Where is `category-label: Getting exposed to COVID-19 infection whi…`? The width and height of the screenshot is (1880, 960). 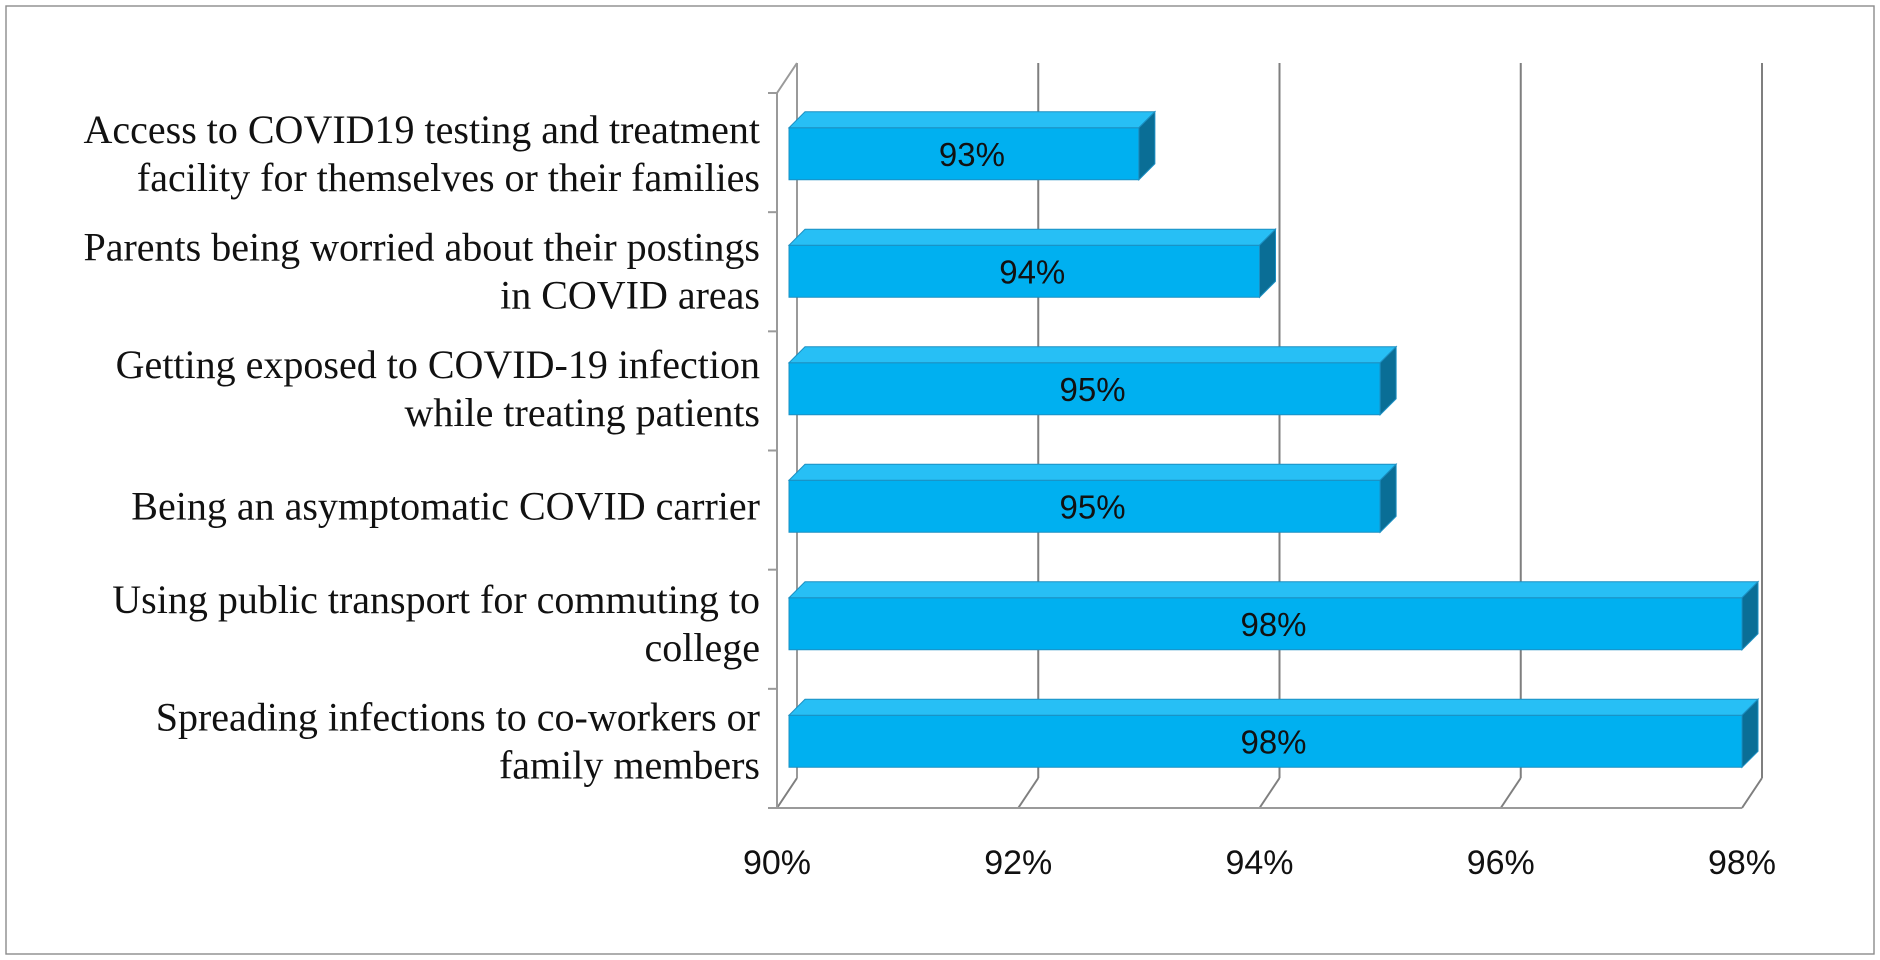 category-label: Getting exposed to COVID-19 infection whi… is located at coordinates (438, 388).